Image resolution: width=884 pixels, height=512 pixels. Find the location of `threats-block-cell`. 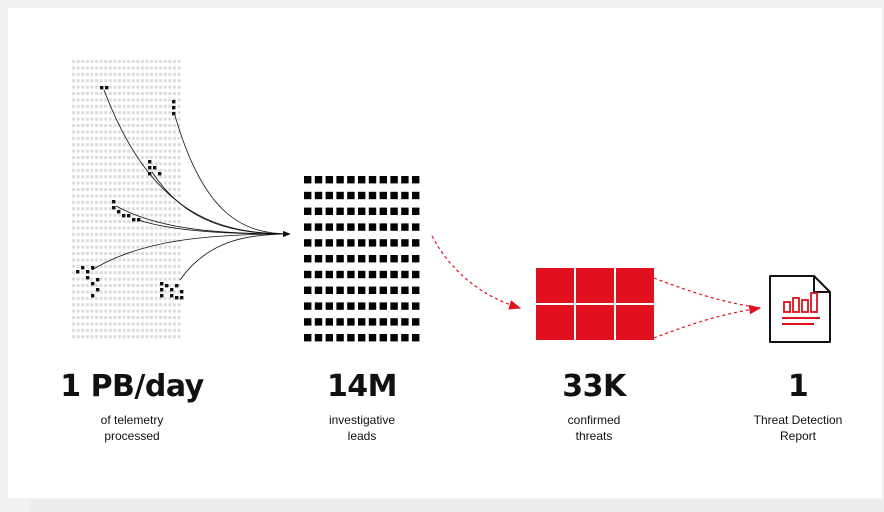

threats-block-cell is located at coordinates (595, 285).